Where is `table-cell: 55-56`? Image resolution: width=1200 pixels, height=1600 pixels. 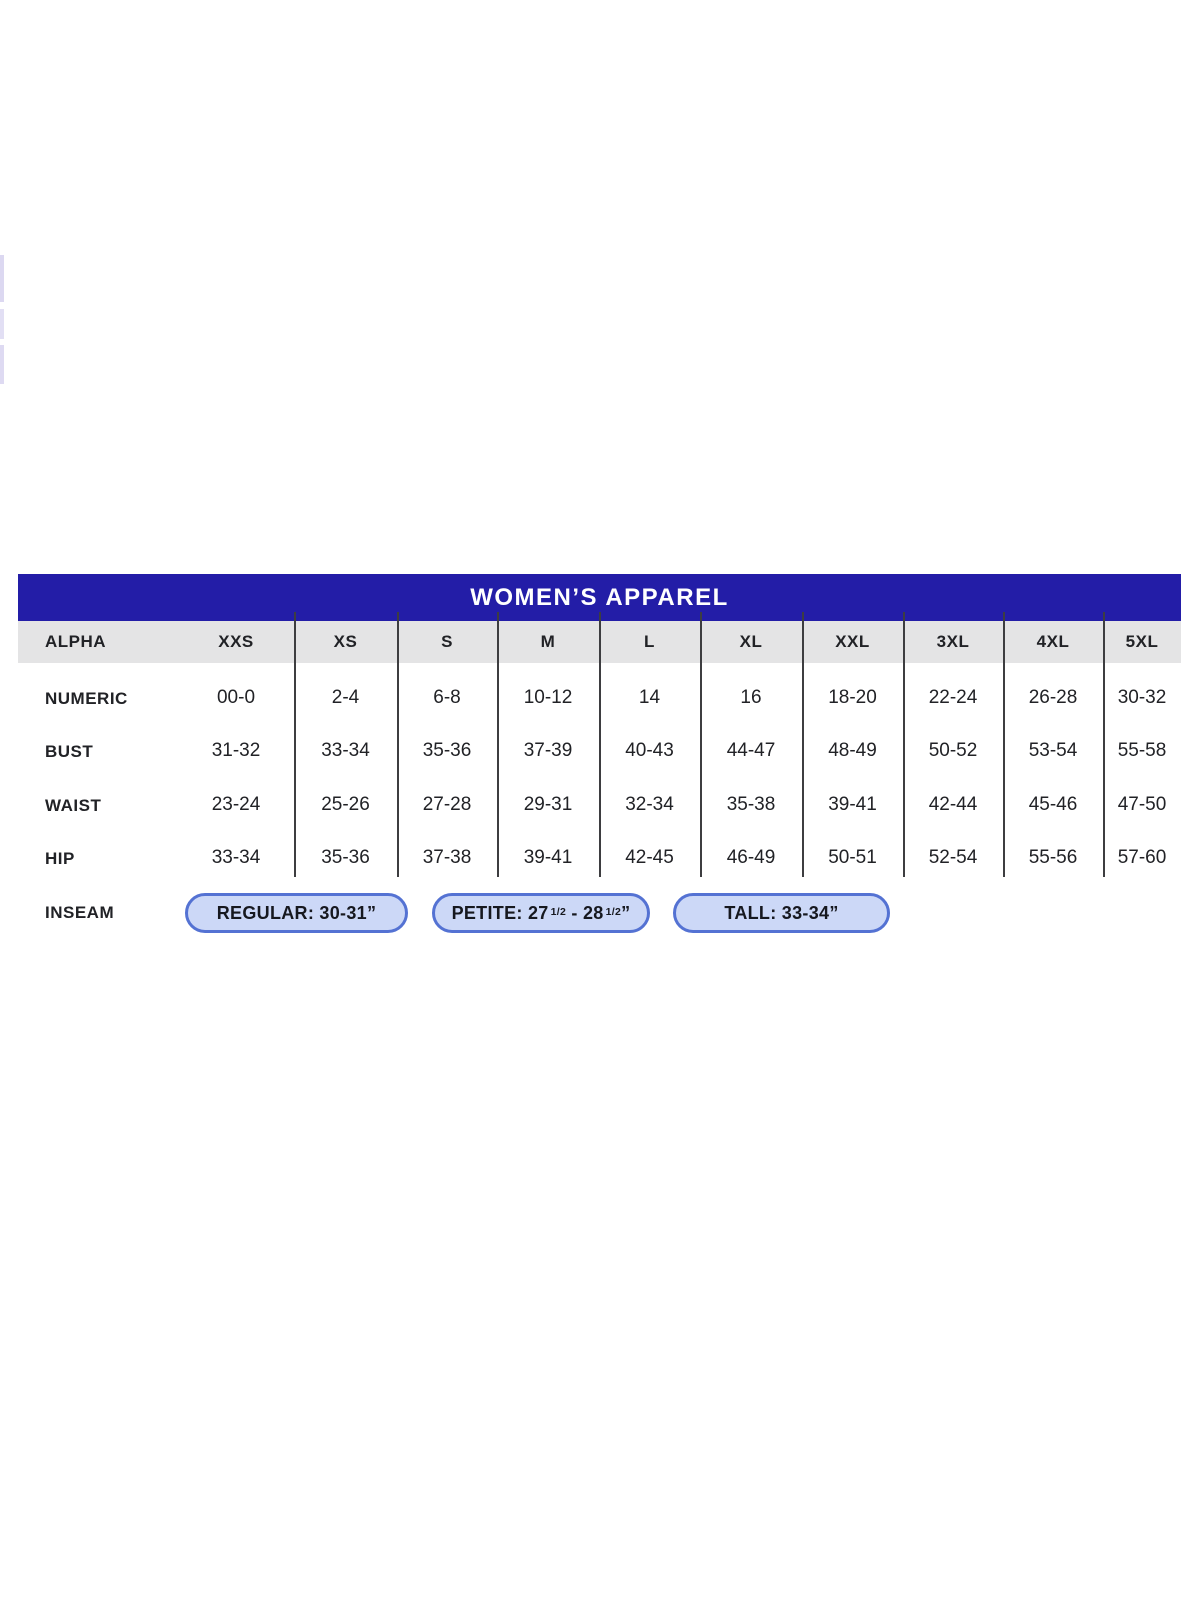
table-cell: 55-56 is located at coordinates (1053, 857).